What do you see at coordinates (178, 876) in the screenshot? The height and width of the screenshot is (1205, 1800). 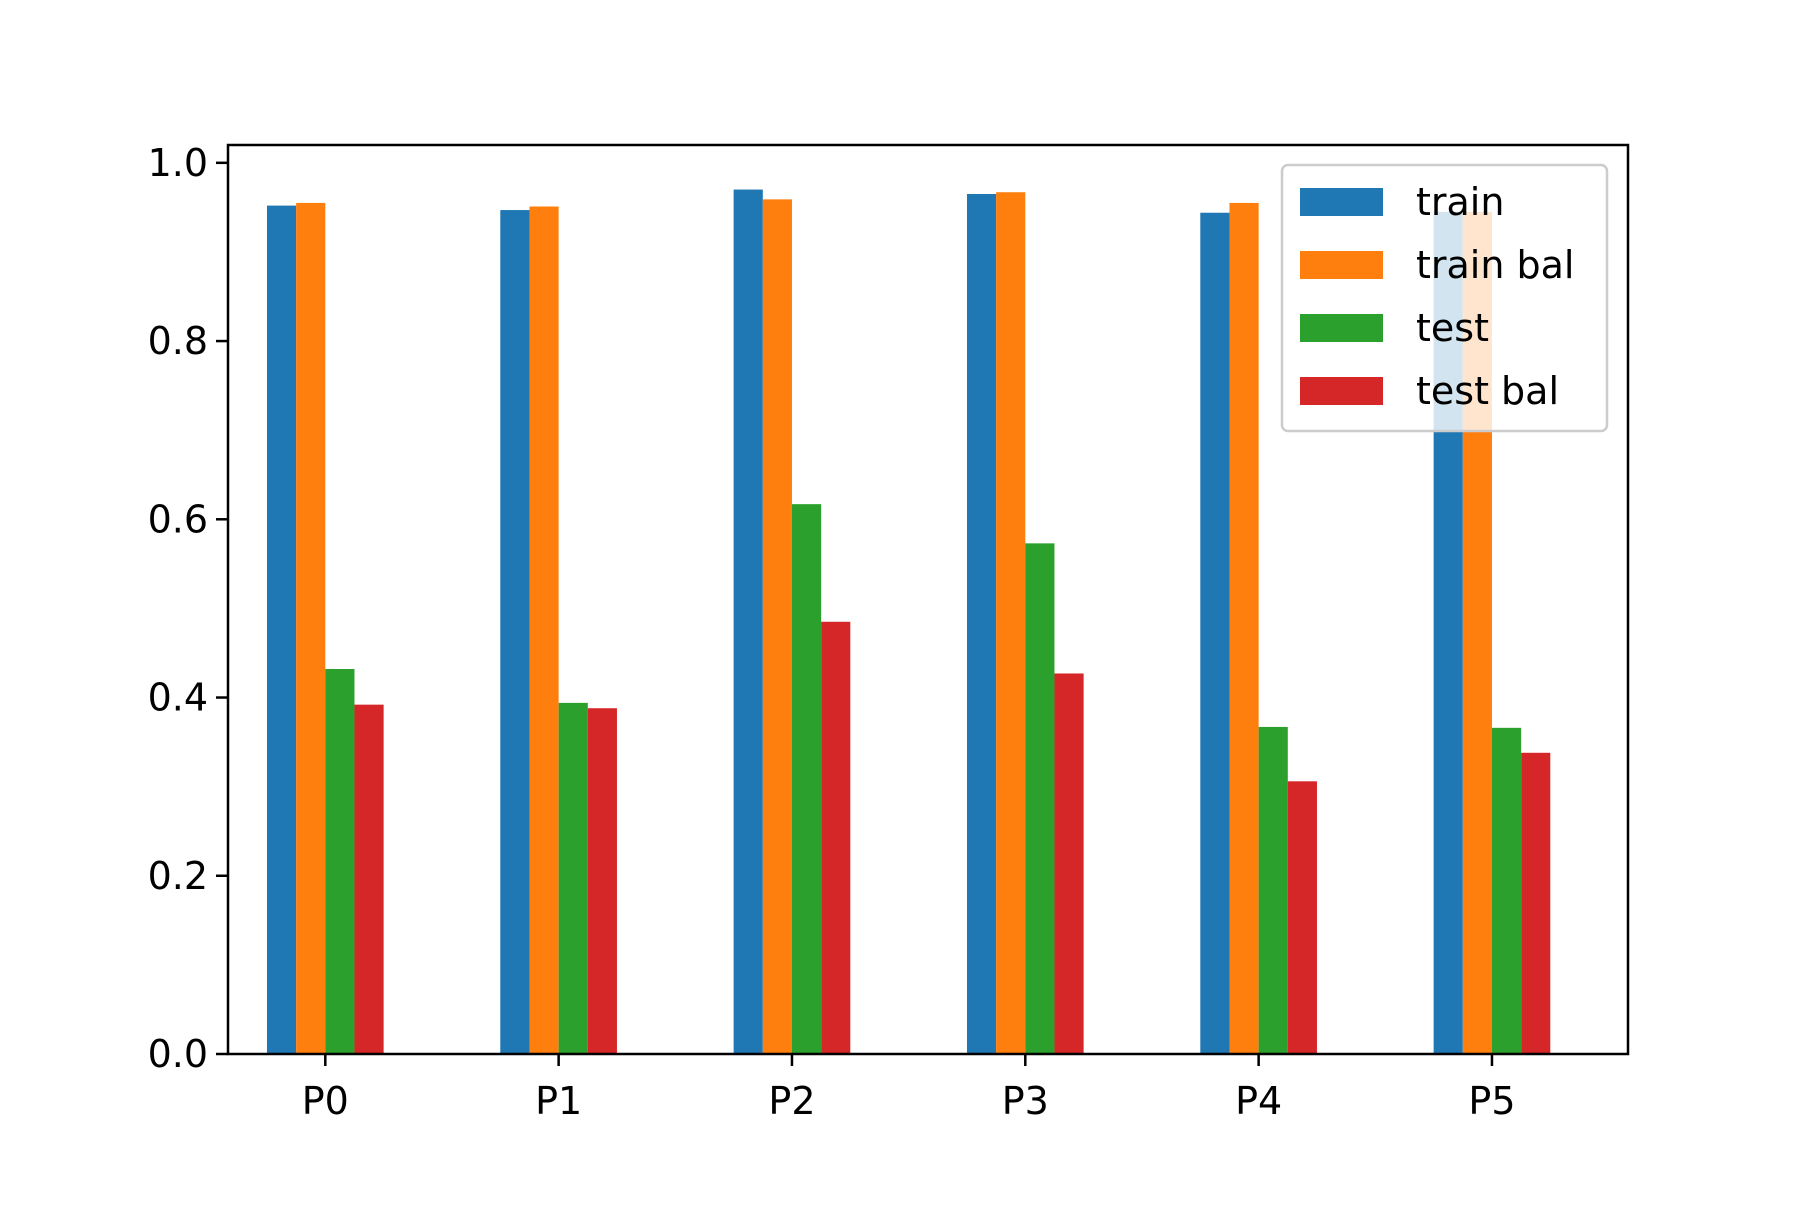 I see `y-tick-label: 0.2` at bounding box center [178, 876].